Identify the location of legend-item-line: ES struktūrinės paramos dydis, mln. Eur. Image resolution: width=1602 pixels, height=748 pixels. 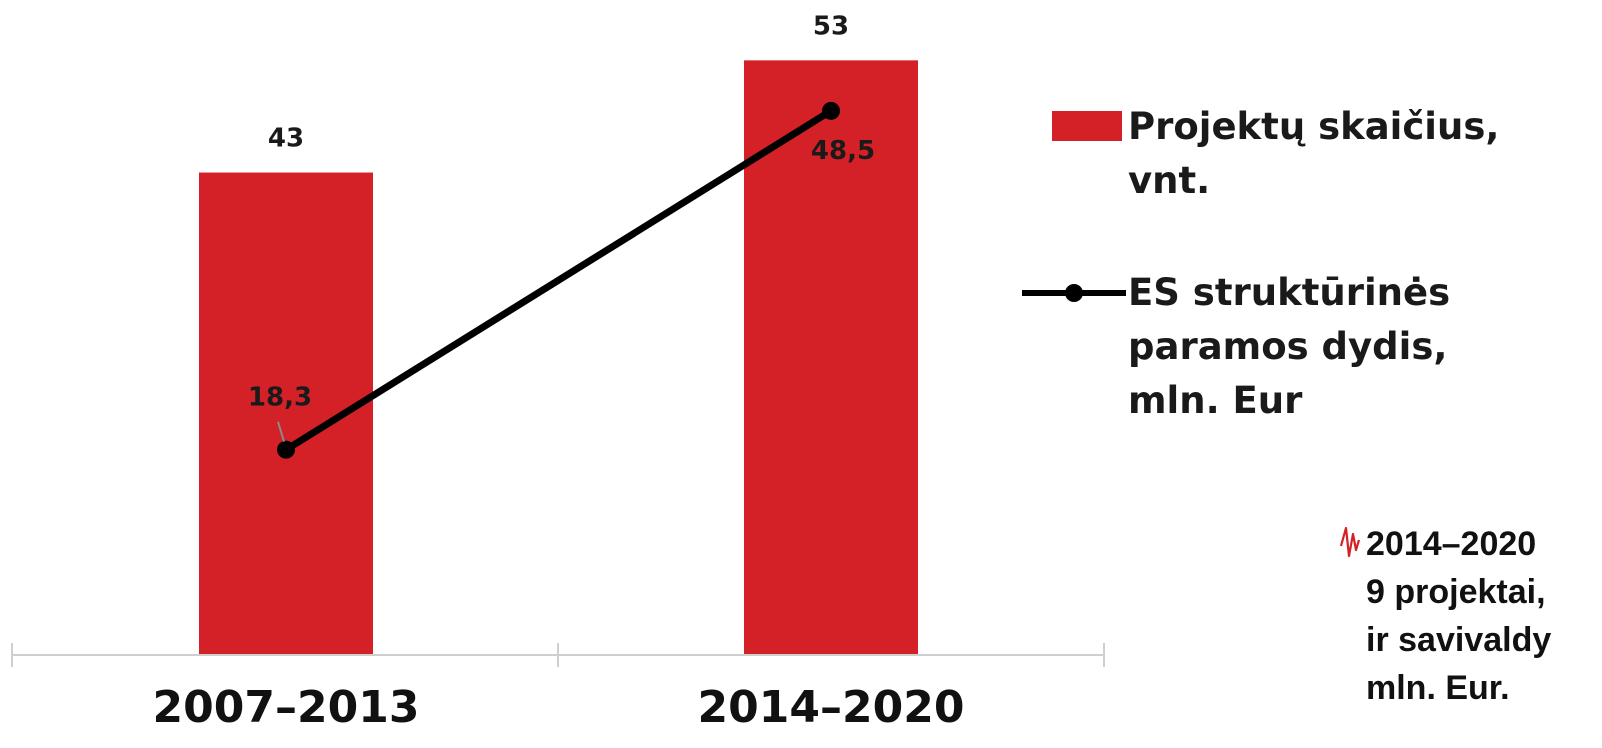
(1285, 347).